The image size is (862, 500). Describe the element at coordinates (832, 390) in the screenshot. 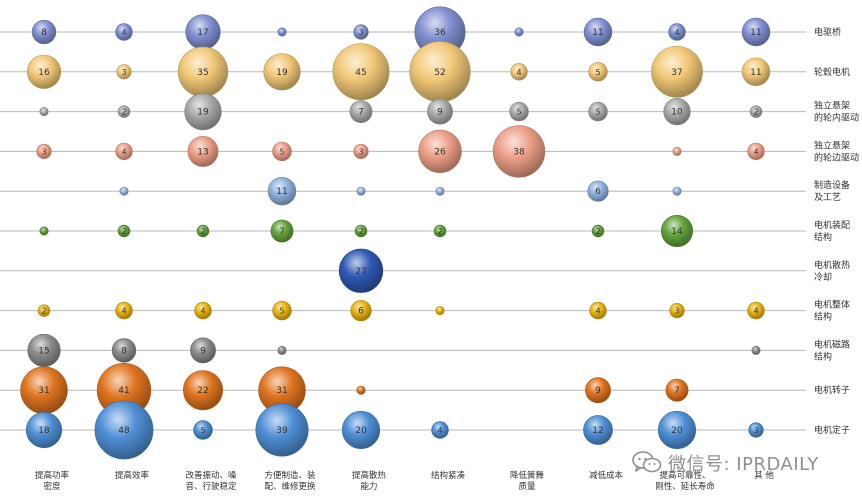

I see `row-label: 电机转子` at that location.